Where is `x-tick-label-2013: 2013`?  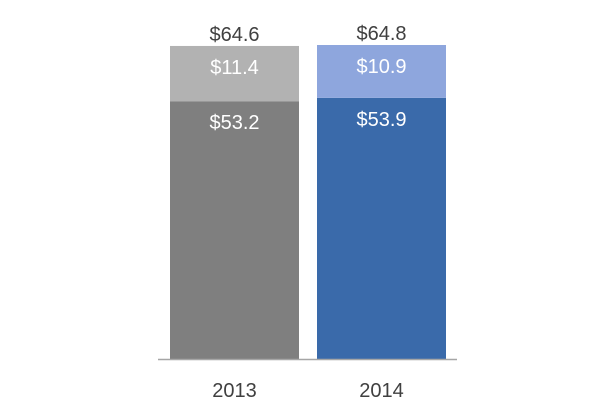 x-tick-label-2013: 2013 is located at coordinates (234, 390).